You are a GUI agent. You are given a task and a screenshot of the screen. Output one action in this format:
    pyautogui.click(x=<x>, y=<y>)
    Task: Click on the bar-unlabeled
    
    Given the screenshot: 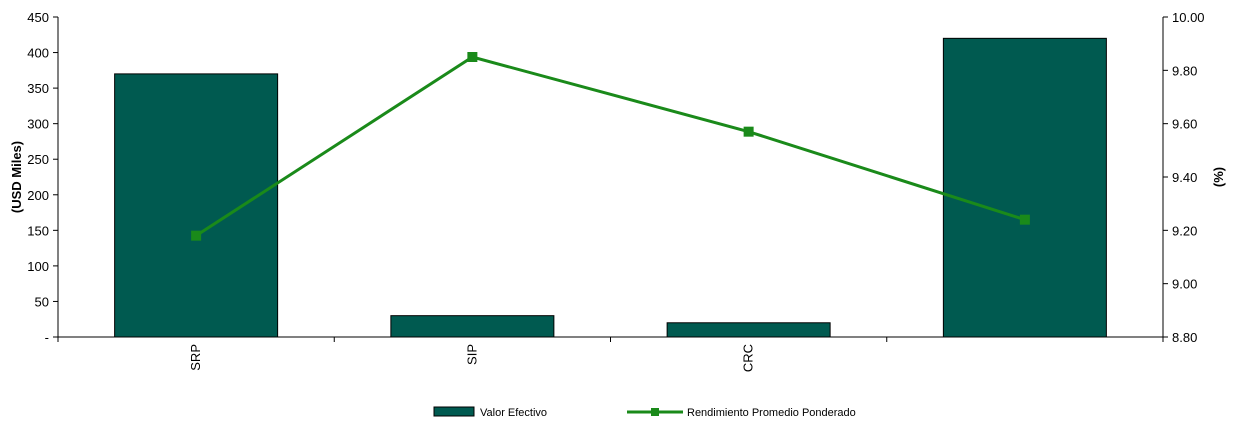 What is the action you would take?
    pyautogui.click(x=1024, y=187)
    